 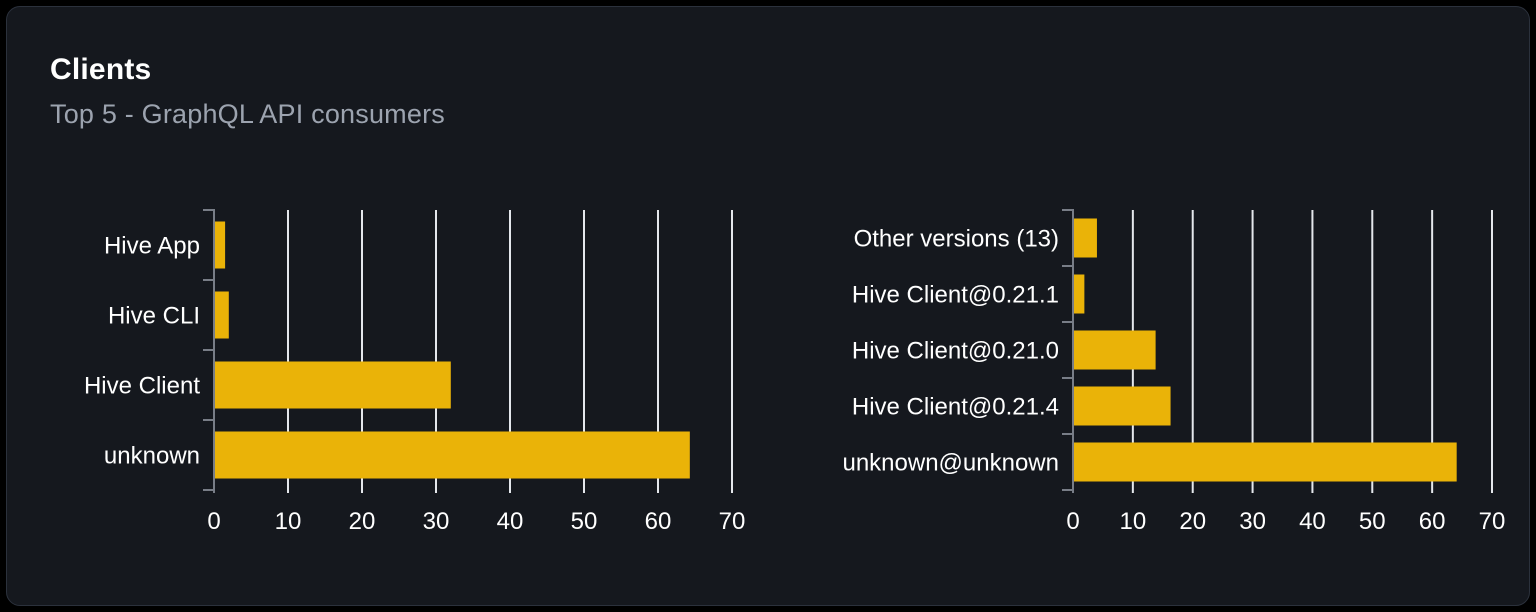 I want to click on card-title: Clients, so click(x=101, y=69).